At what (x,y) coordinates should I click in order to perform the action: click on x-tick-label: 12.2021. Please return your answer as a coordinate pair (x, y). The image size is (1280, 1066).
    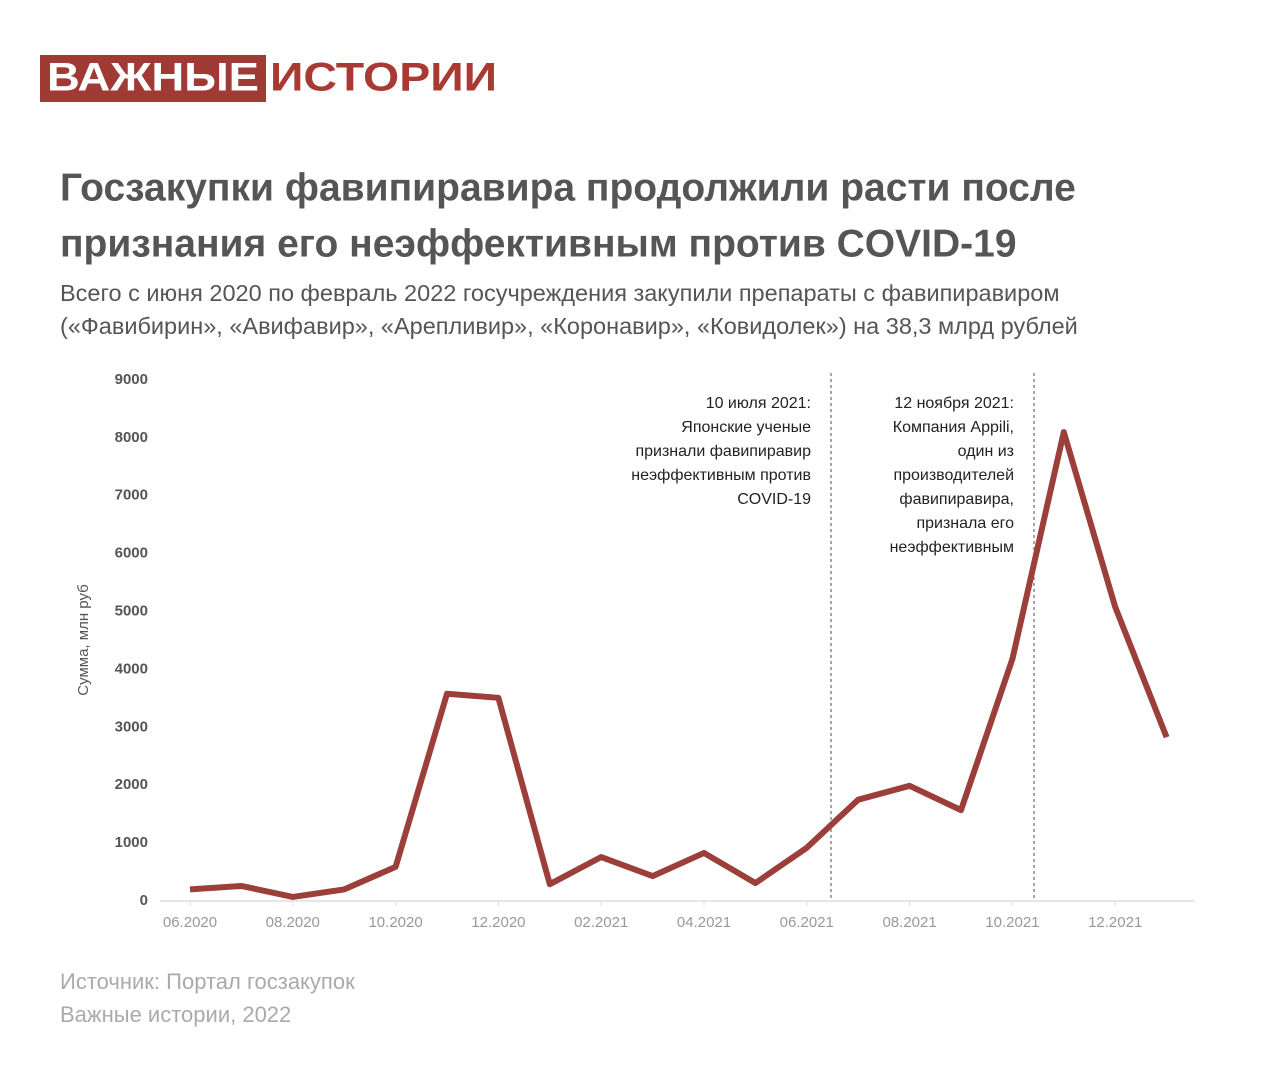
    Looking at the image, I should click on (1115, 922).